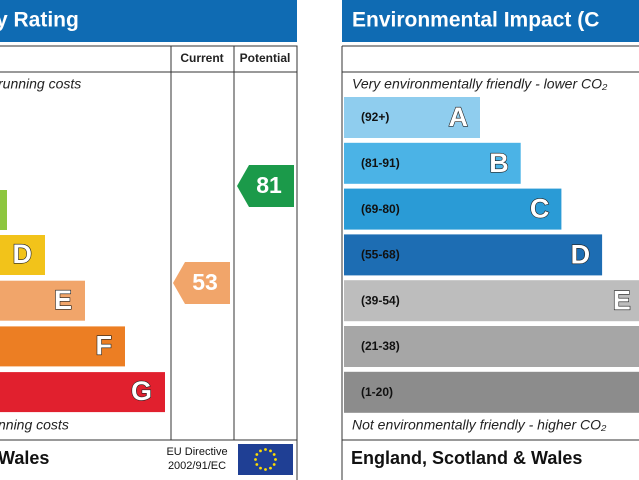  Describe the element at coordinates (205, 282) in the screenshot. I see `rating-value: 53` at that location.